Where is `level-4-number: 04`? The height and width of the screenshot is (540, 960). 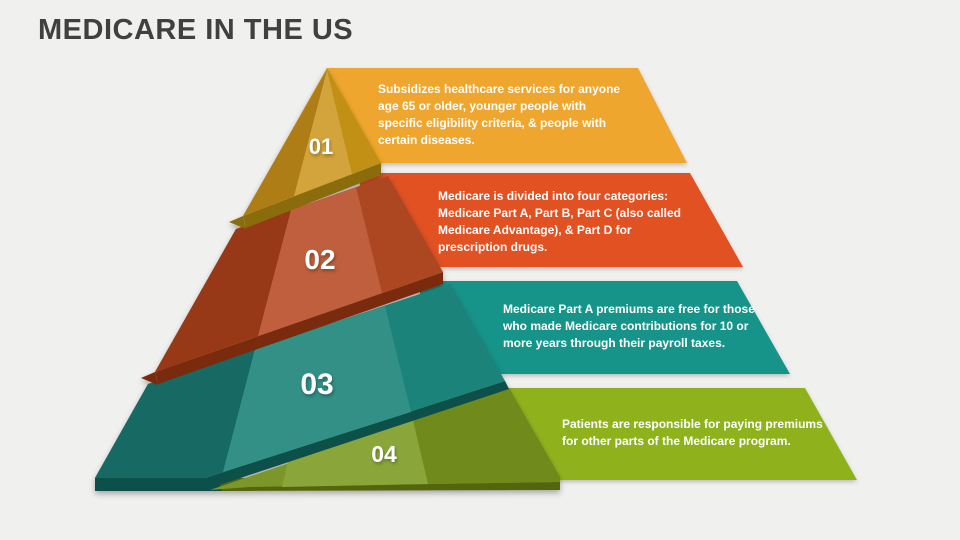
level-4-number: 04 is located at coordinates (384, 454).